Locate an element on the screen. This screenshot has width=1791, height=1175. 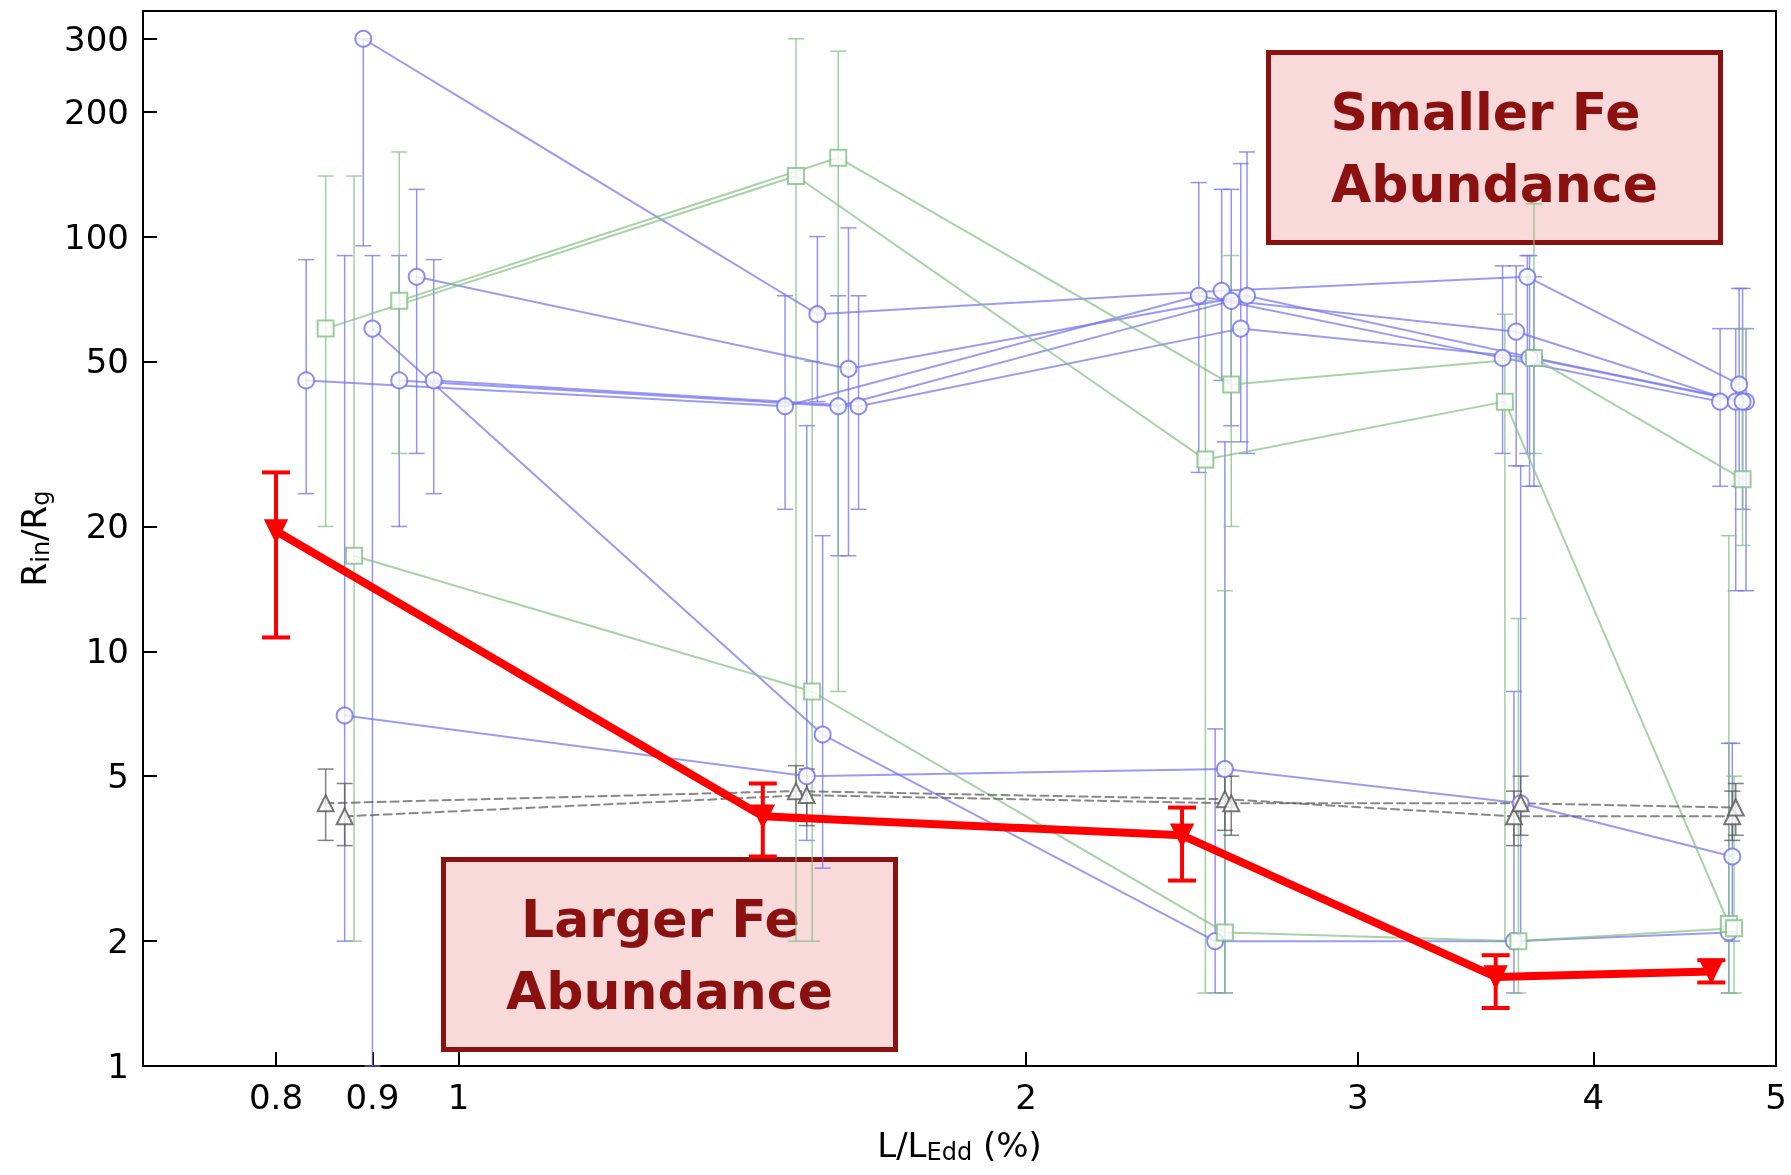
x-tick-label: 5 is located at coordinates (1776, 1097).